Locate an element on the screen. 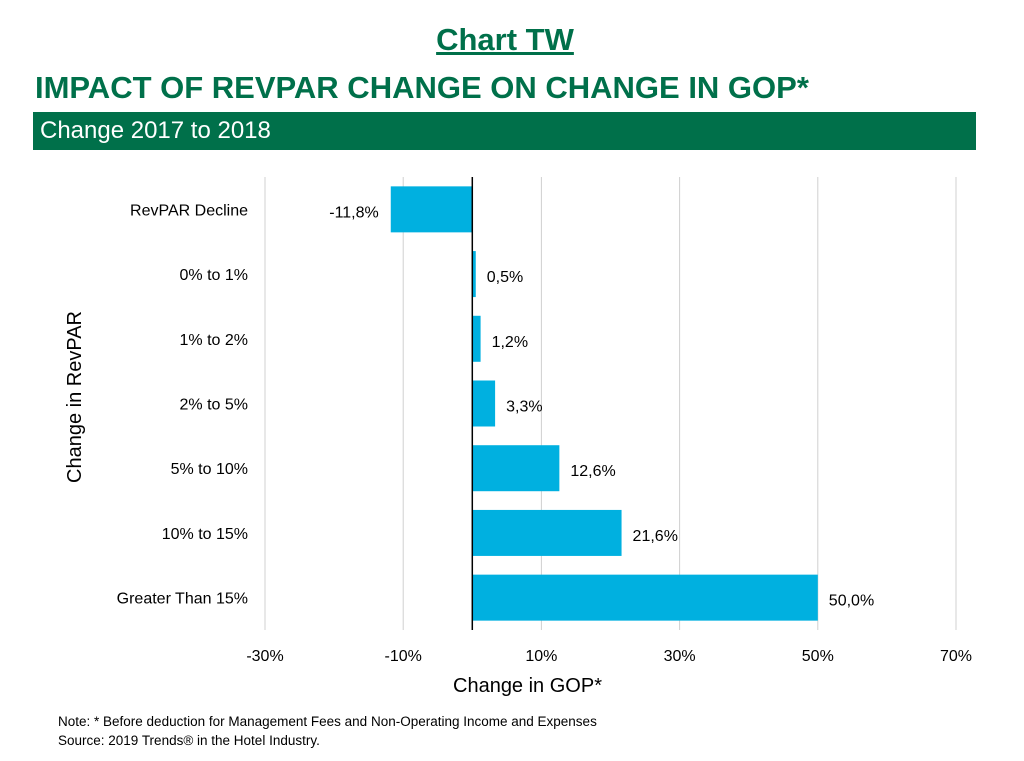 The height and width of the screenshot is (761, 1024). y-tick-label: 0% to 1% is located at coordinates (214, 275).